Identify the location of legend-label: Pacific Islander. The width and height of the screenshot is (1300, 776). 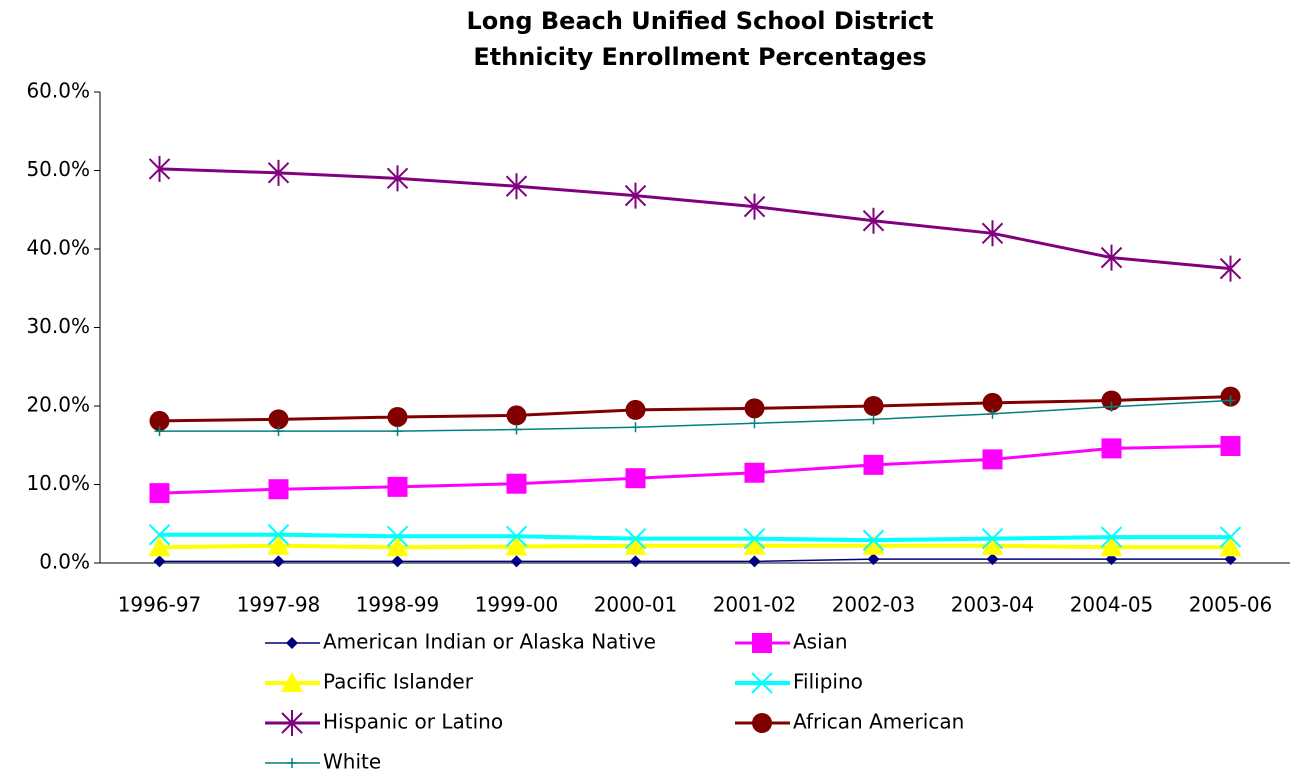
(398, 682).